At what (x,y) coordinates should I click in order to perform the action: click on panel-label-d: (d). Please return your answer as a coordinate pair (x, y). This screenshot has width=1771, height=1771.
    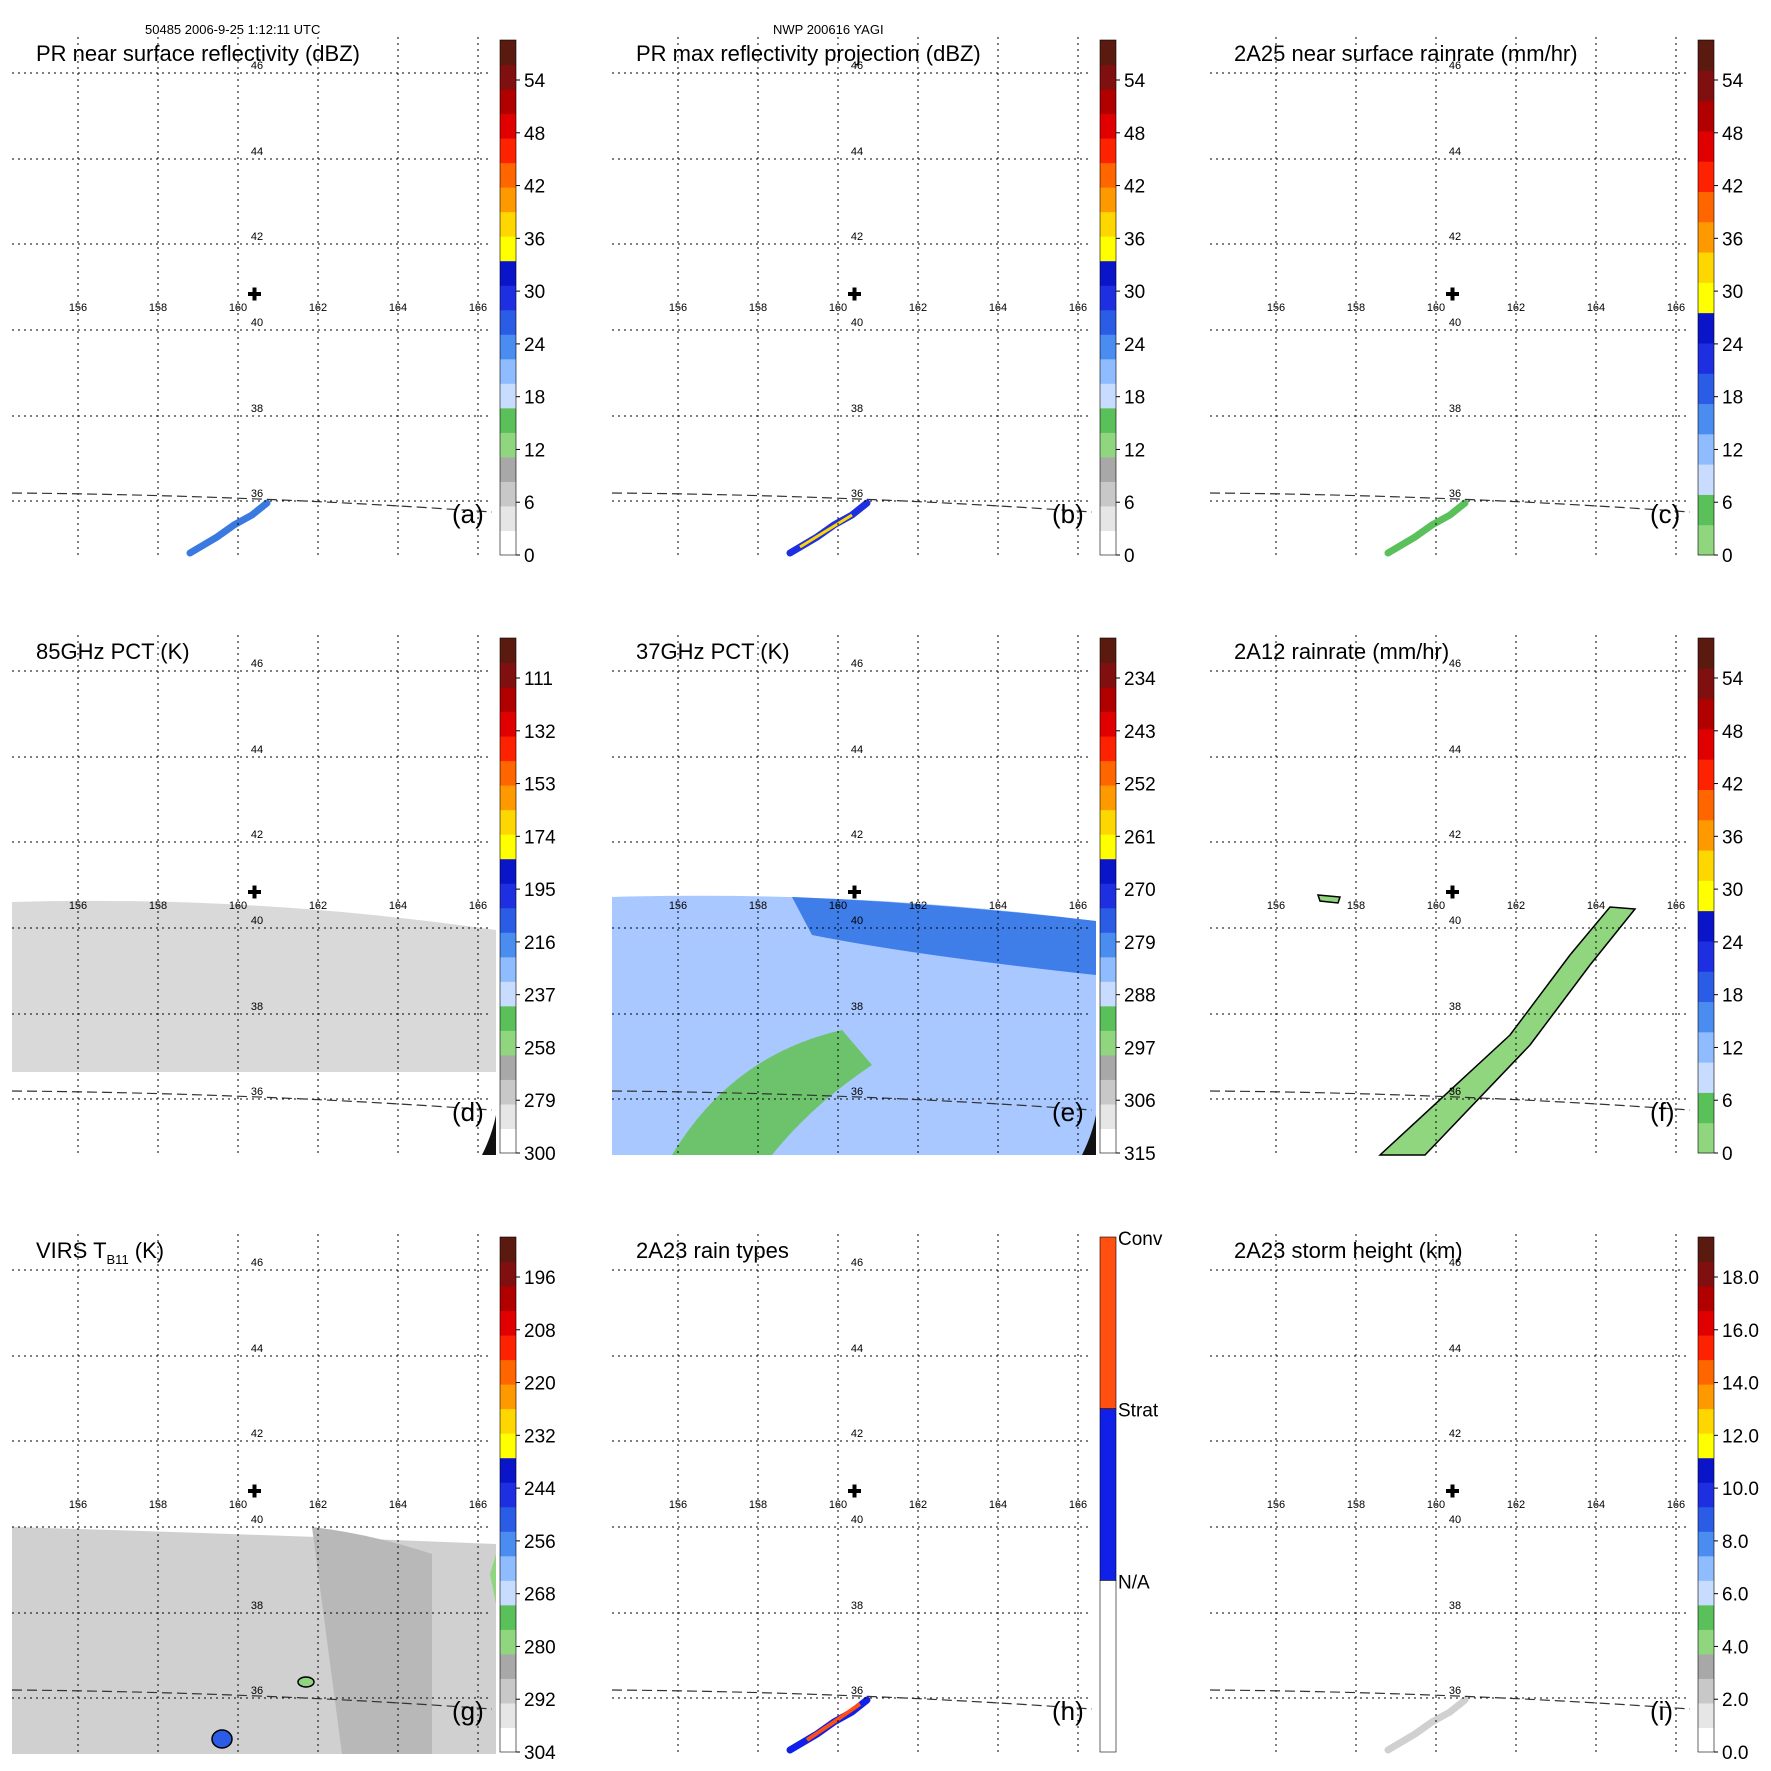
    Looking at the image, I should click on (468, 1112).